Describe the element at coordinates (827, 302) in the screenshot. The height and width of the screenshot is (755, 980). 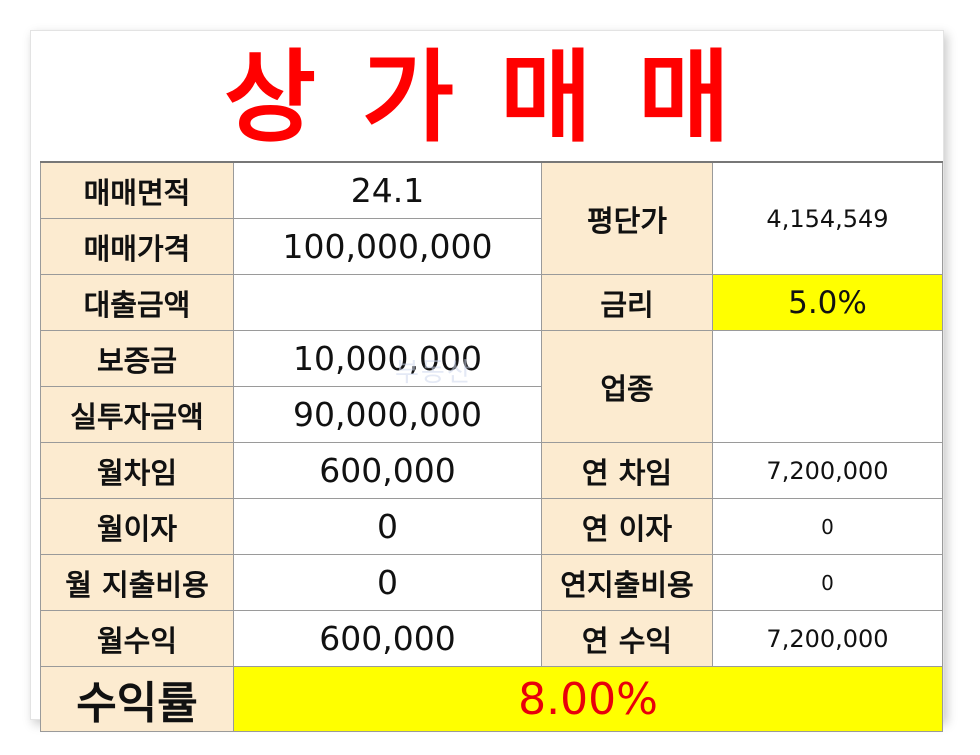
I see `rate-value: 5.0%` at that location.